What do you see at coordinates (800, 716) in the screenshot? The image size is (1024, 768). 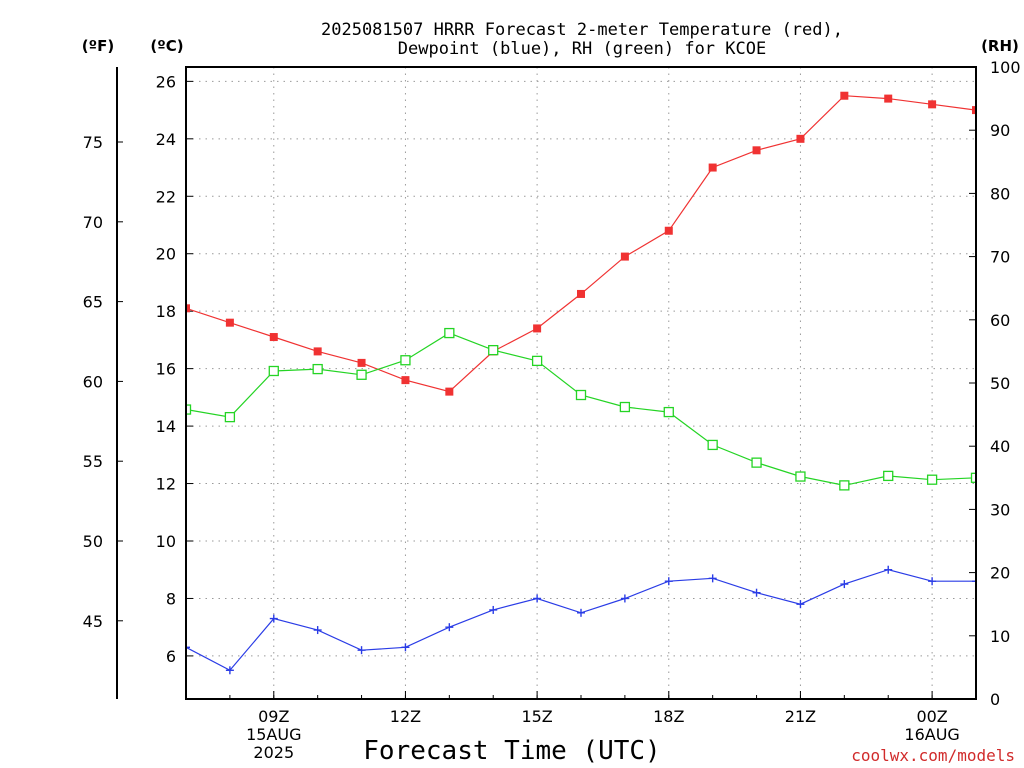 I see `x-tick-label: 21Z` at bounding box center [800, 716].